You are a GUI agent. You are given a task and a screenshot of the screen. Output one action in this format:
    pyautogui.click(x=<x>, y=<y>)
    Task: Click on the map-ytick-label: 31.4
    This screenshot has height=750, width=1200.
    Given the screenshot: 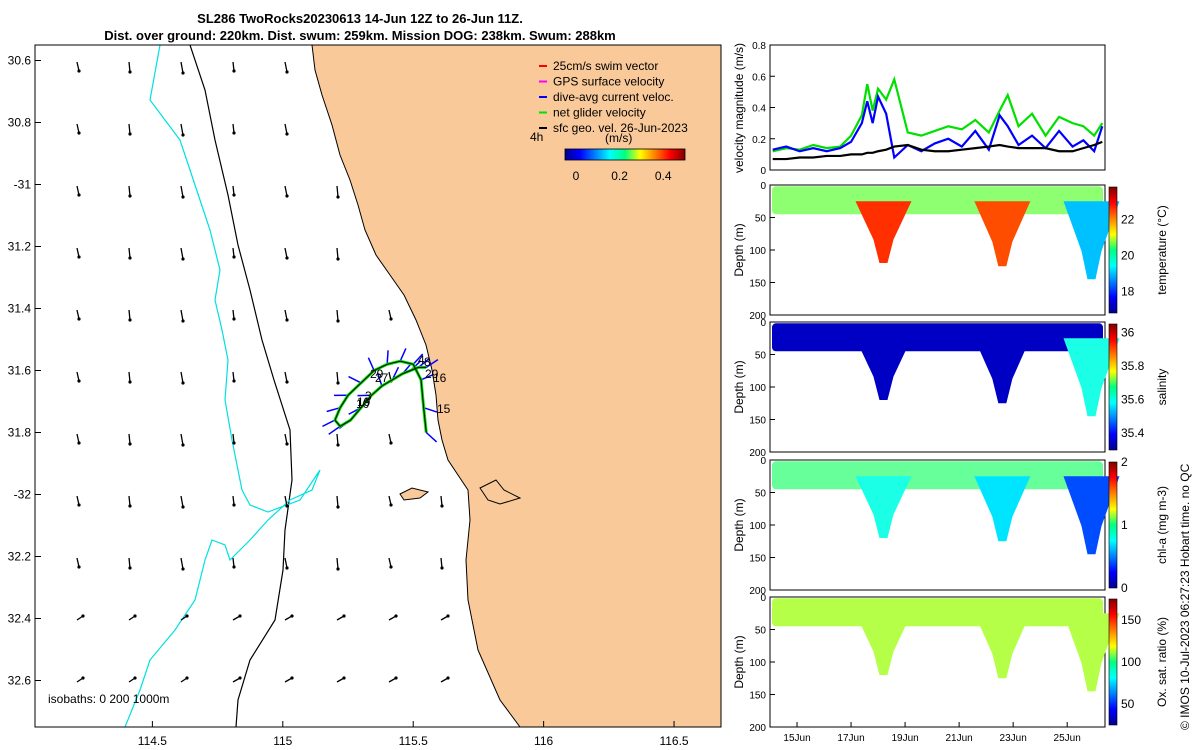 What is the action you would take?
    pyautogui.click(x=20, y=309)
    